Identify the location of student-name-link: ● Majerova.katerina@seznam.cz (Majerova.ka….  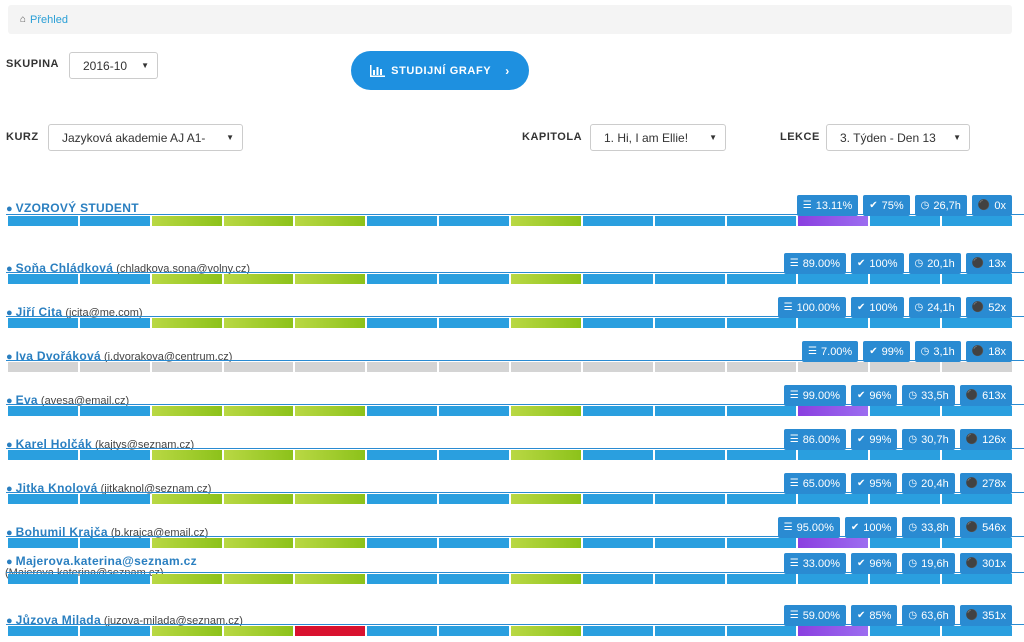
(101, 566).